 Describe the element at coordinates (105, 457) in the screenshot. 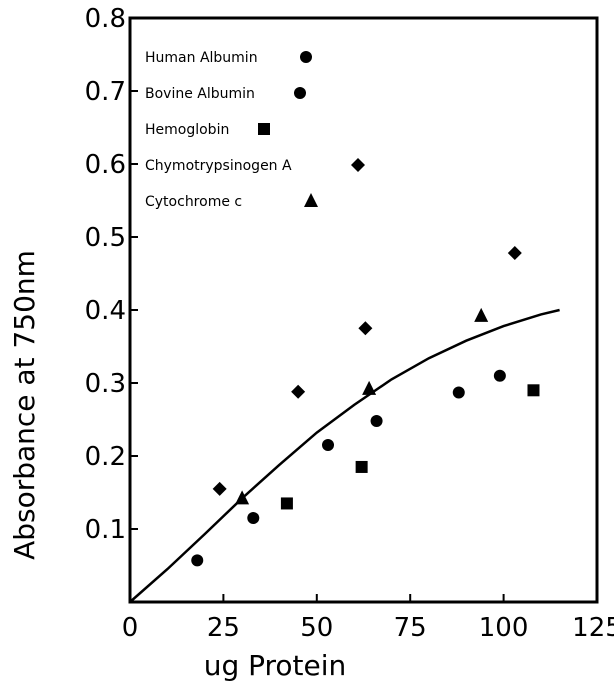

I see `y-tick-label: 0.2` at that location.